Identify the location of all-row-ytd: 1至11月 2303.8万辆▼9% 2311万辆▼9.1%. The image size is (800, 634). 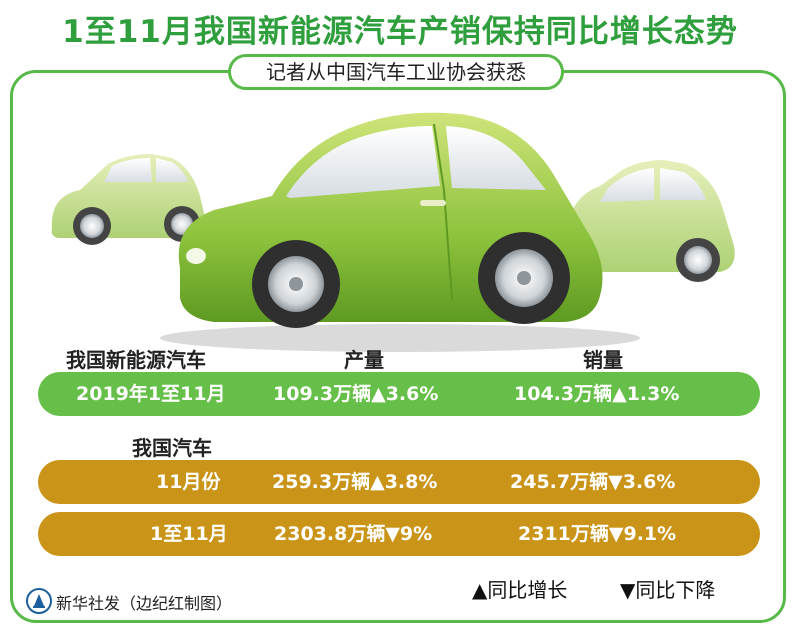
(399, 534).